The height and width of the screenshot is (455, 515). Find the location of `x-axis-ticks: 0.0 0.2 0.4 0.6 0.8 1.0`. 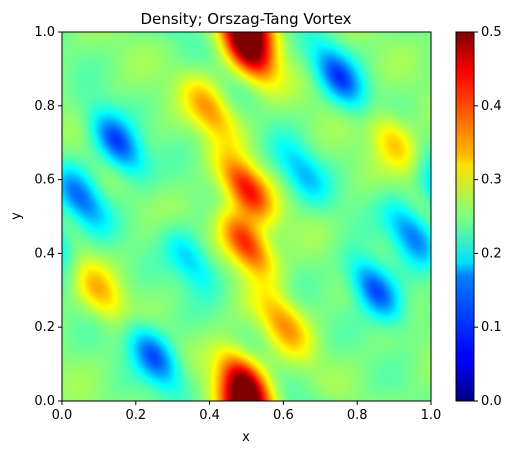

x-axis-ticks: 0.0 0.2 0.4 0.6 0.8 1.0 is located at coordinates (247, 412).